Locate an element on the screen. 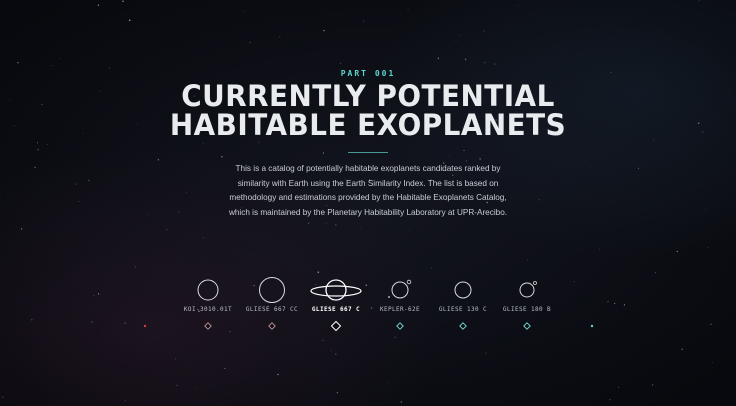 Image resolution: width=736 pixels, height=406 pixels. page-title: CURRENTLY POTENTIAL HABITABLE EXOPLANETS is located at coordinates (368, 111).